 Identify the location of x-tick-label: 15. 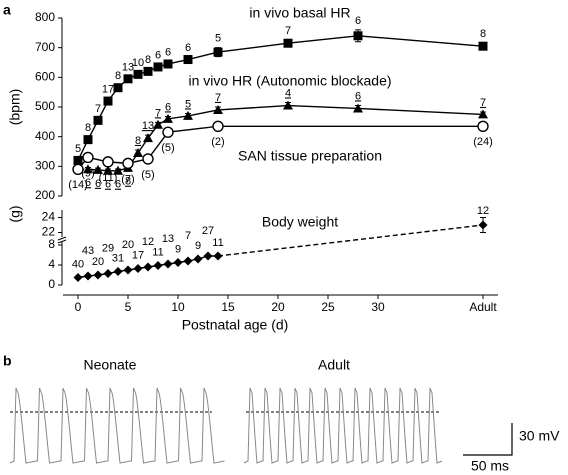
(228, 307).